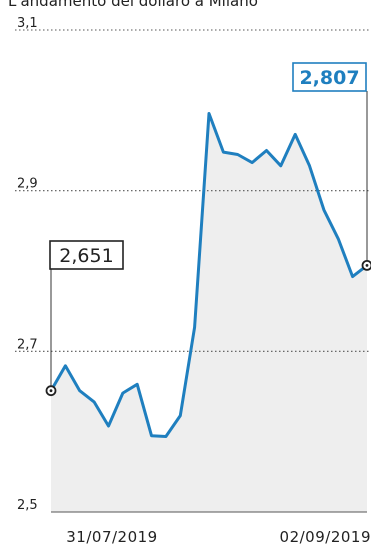 Image resolution: width=371 pixels, height=544 pixels. I want to click on y-tick-label: 2,5, so click(27, 505).